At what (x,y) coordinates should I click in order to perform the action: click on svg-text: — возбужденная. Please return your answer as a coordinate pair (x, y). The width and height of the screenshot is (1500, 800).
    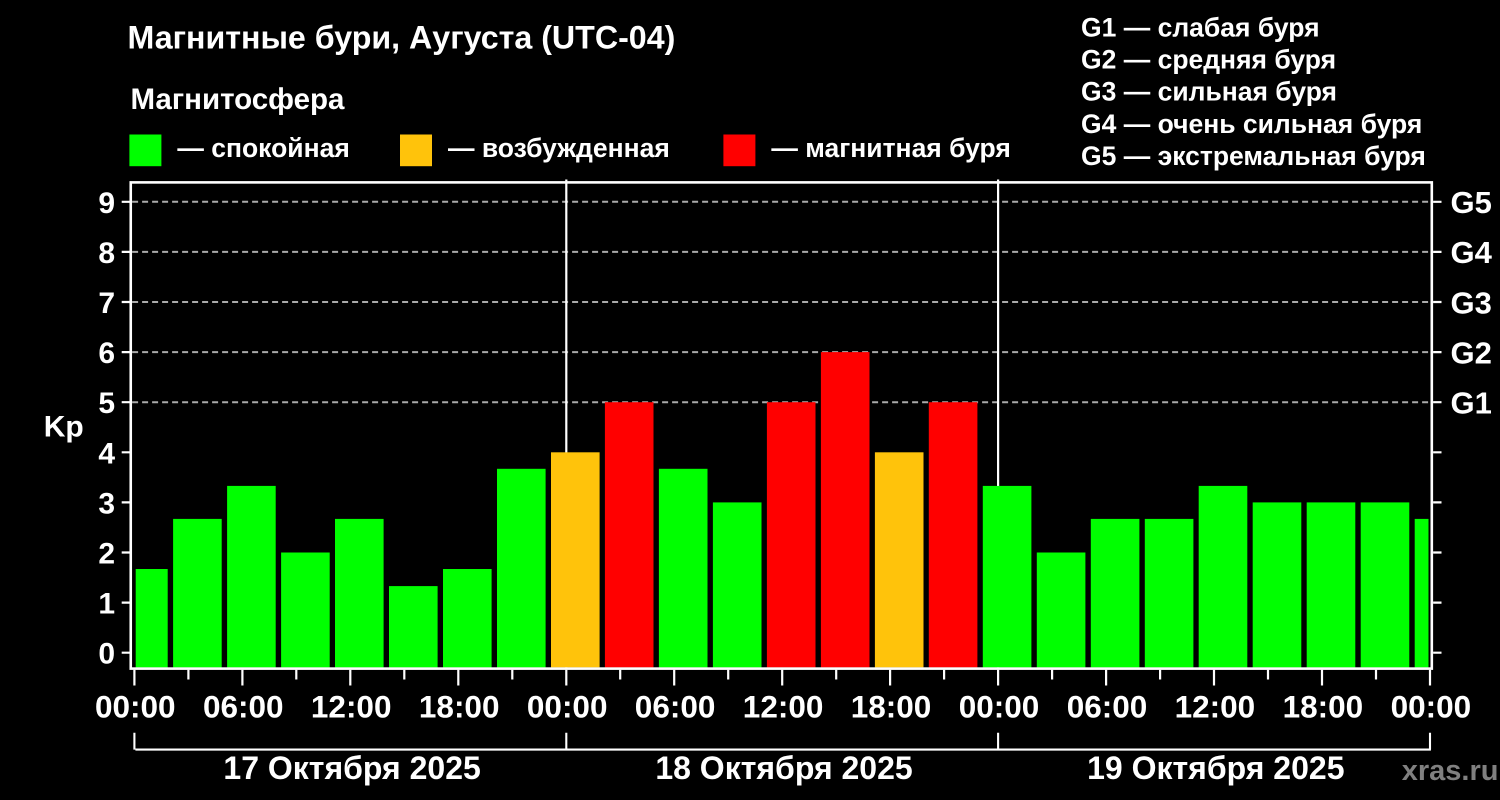
    Looking at the image, I should click on (559, 148).